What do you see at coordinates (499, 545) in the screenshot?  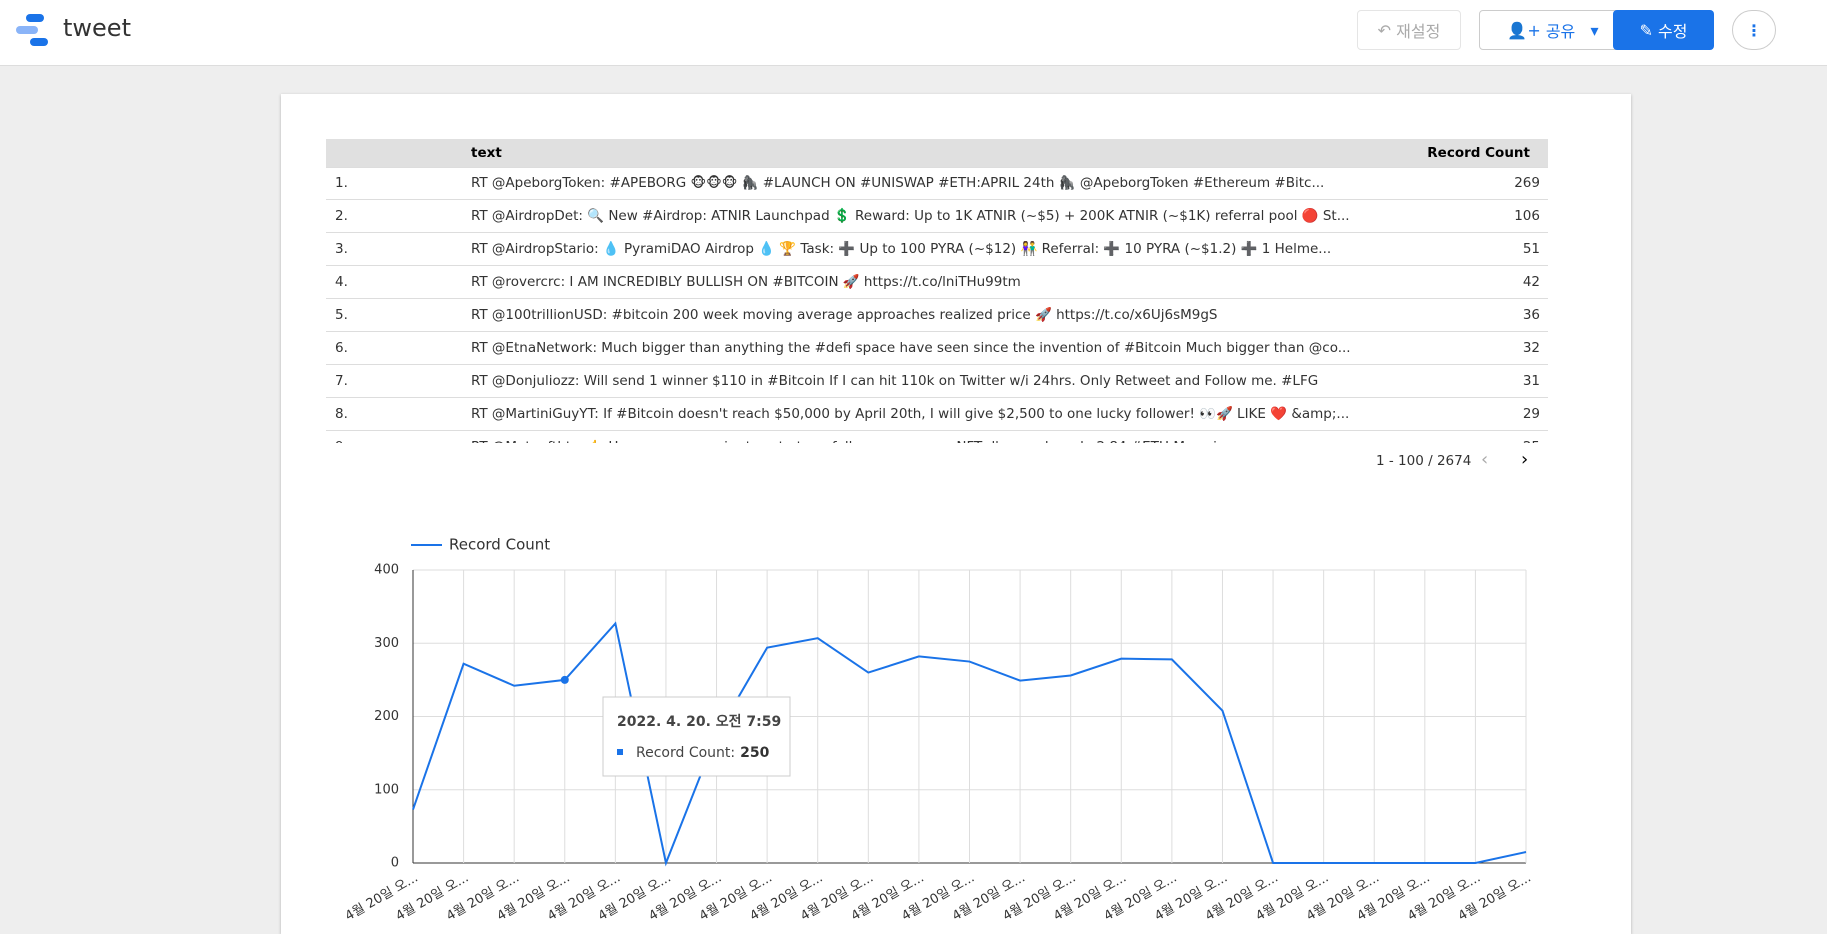 I see `legend-label: Record Count` at bounding box center [499, 545].